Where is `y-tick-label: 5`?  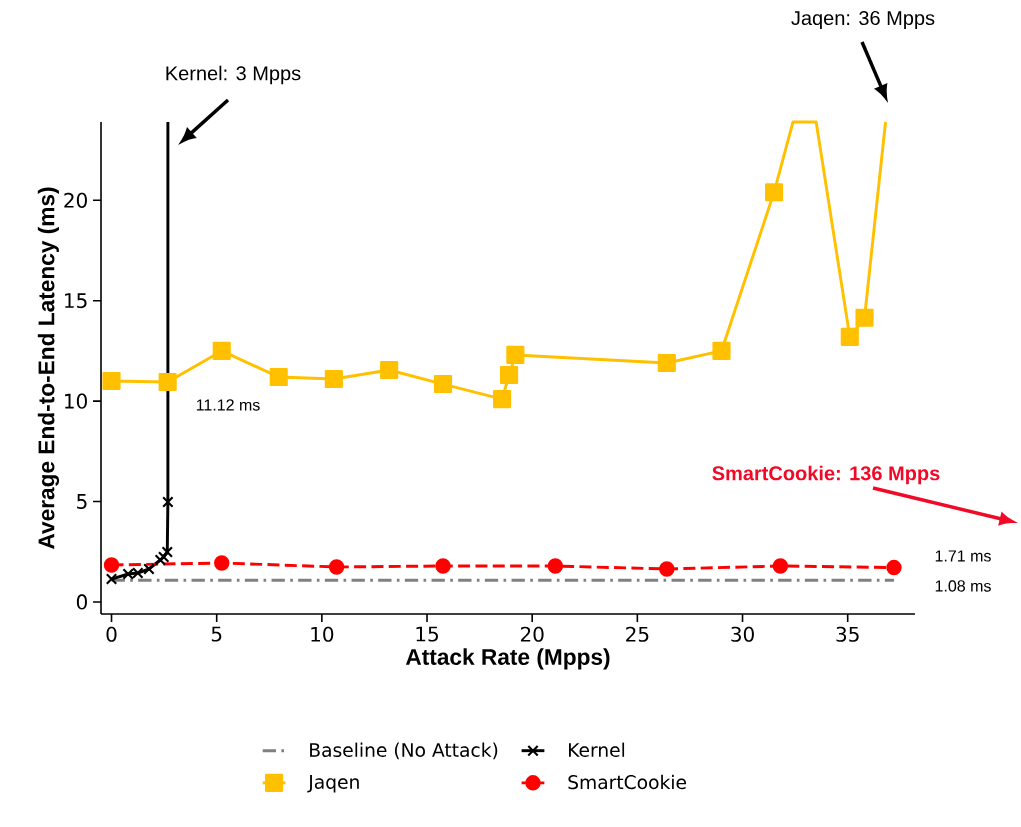 y-tick-label: 5 is located at coordinates (82, 501).